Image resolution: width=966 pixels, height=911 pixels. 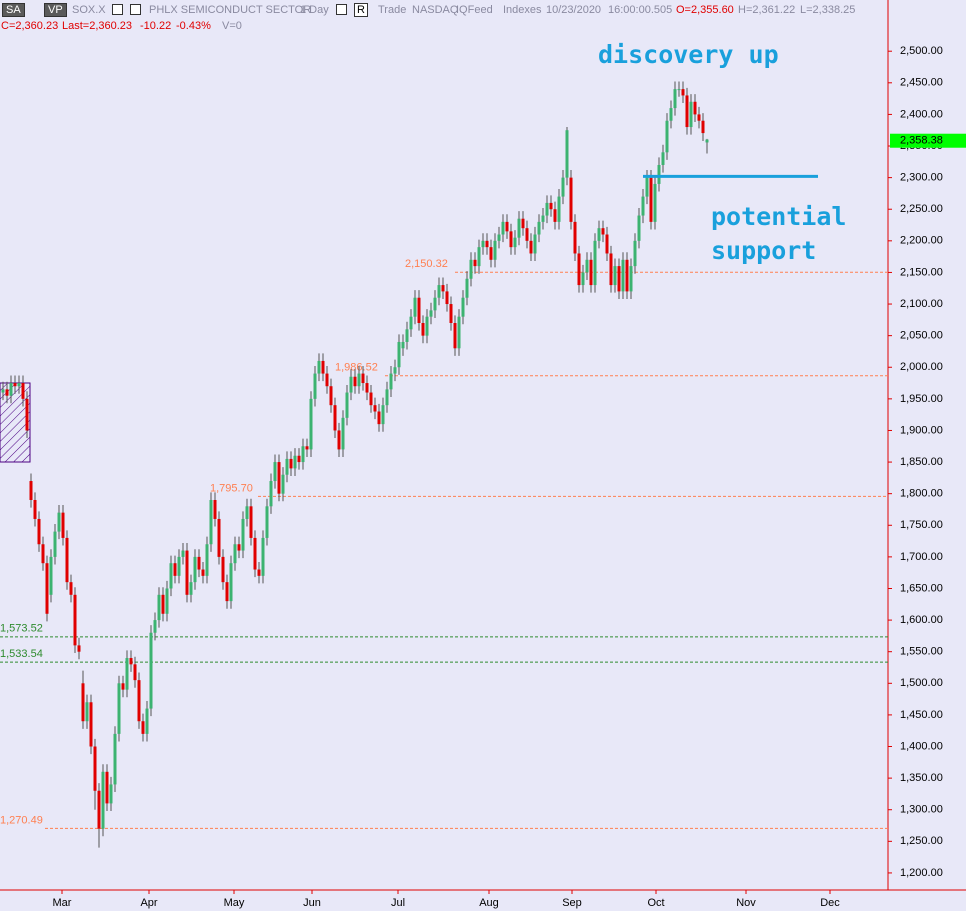 What do you see at coordinates (921, 620) in the screenshot?
I see `y-tick-label: 1,600.00` at bounding box center [921, 620].